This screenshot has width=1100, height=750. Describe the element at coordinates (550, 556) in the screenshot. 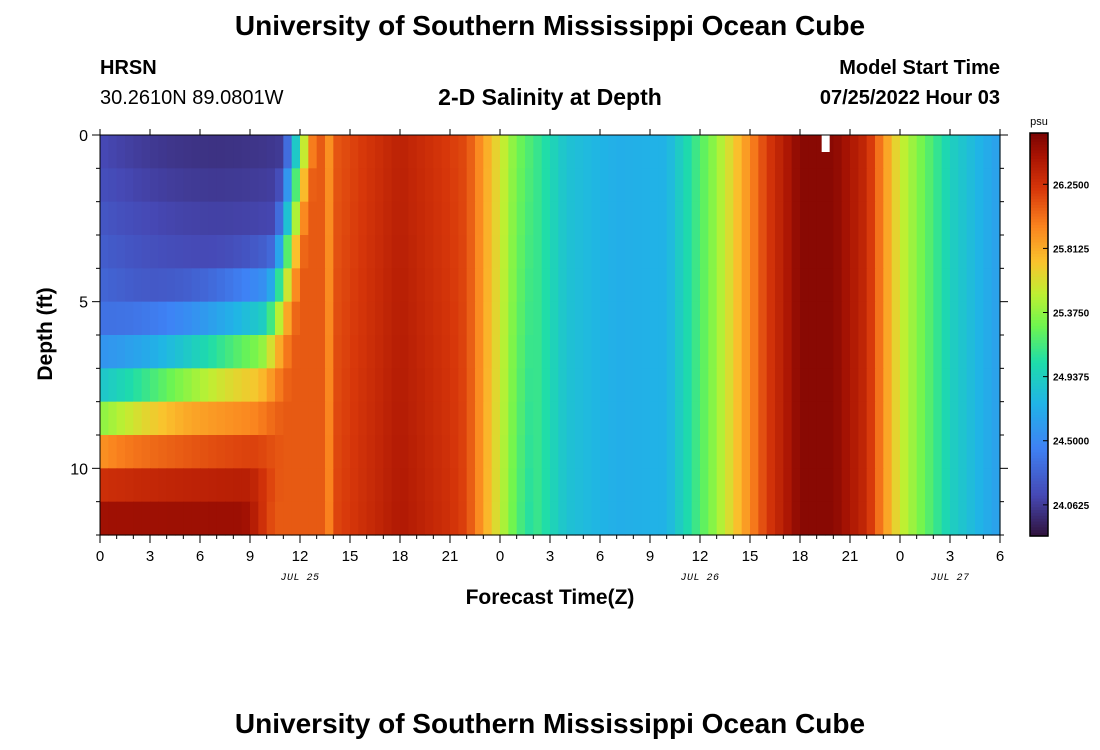

I see `x-tick-label: 3` at that location.